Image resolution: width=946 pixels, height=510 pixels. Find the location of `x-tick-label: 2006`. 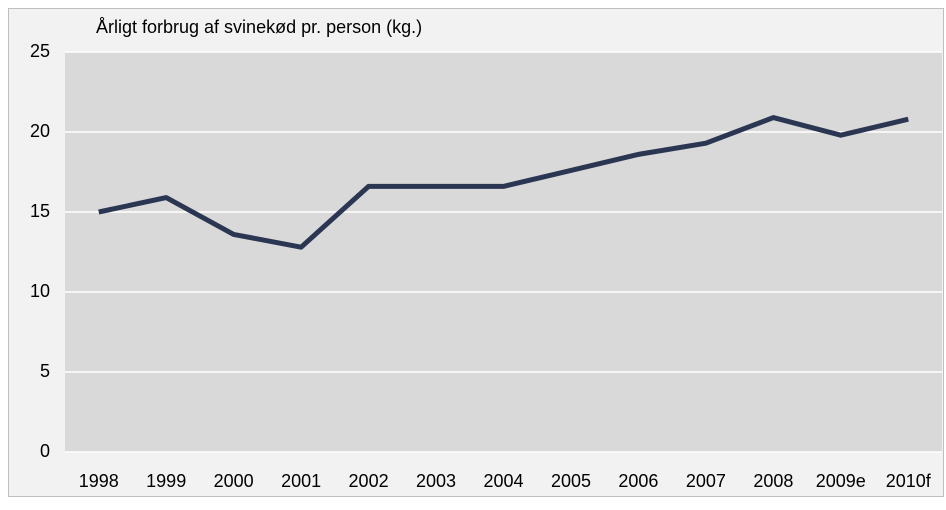

x-tick-label: 2006 is located at coordinates (638, 481).